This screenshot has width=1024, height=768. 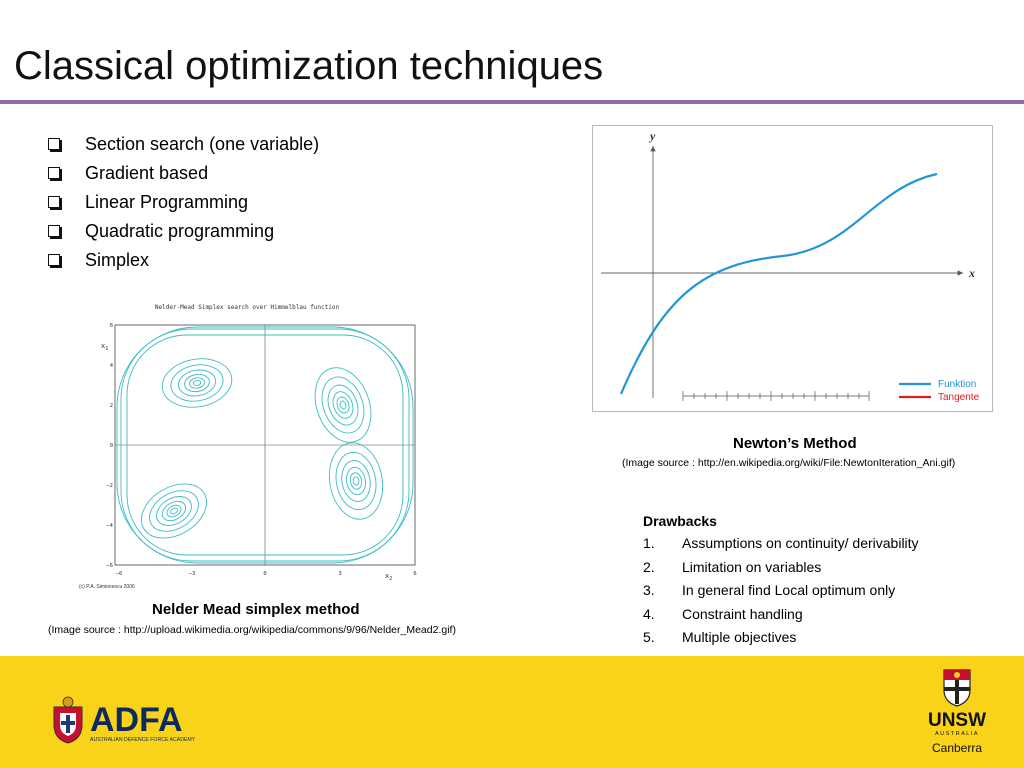 I want to click on newton-method-figure: y x Funktion Tangente, so click(x=792, y=268).